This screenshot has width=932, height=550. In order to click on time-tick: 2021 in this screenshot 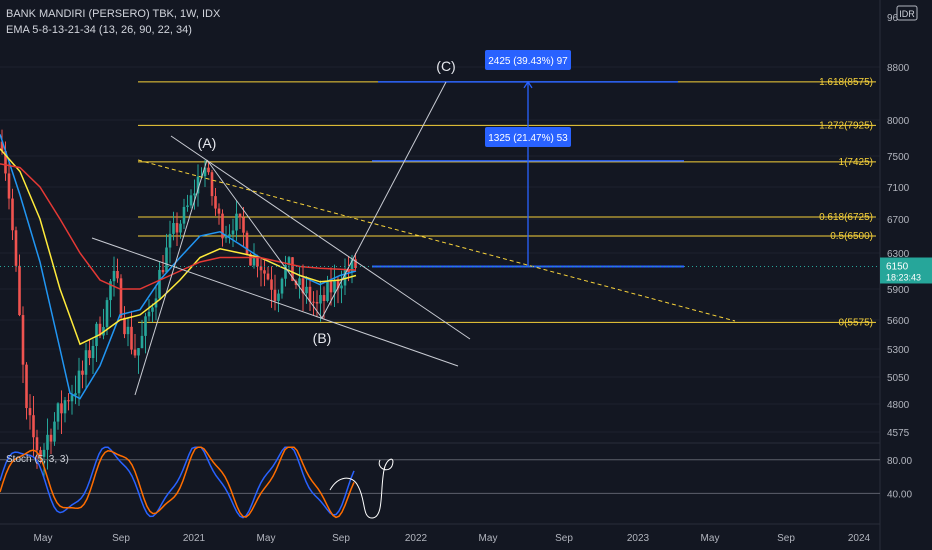, I will do `click(194, 538)`.